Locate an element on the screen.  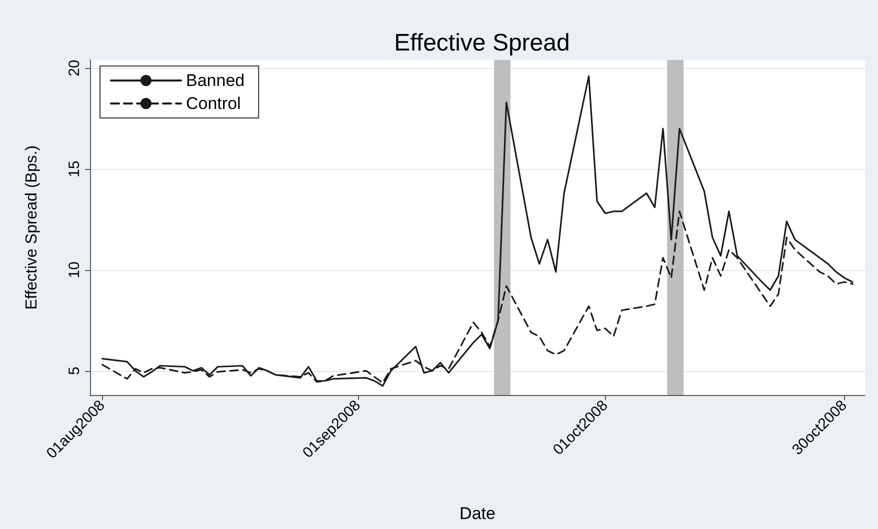
y-tick-label: 20 is located at coordinates (74, 68).